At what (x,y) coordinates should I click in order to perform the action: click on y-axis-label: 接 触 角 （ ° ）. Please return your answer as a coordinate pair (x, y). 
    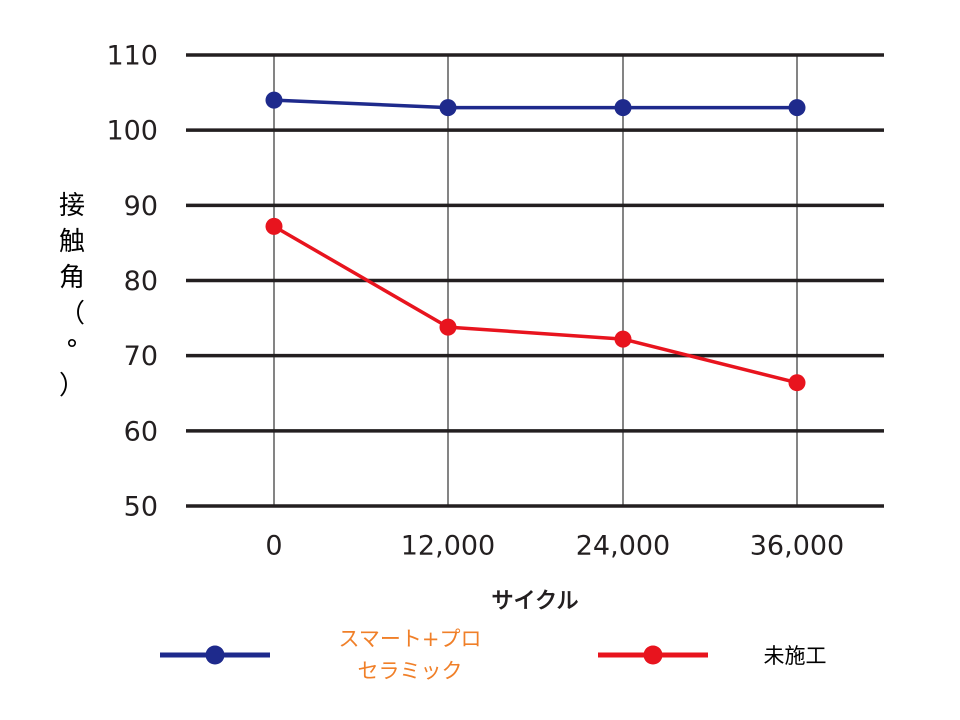
    Looking at the image, I should click on (72, 296).